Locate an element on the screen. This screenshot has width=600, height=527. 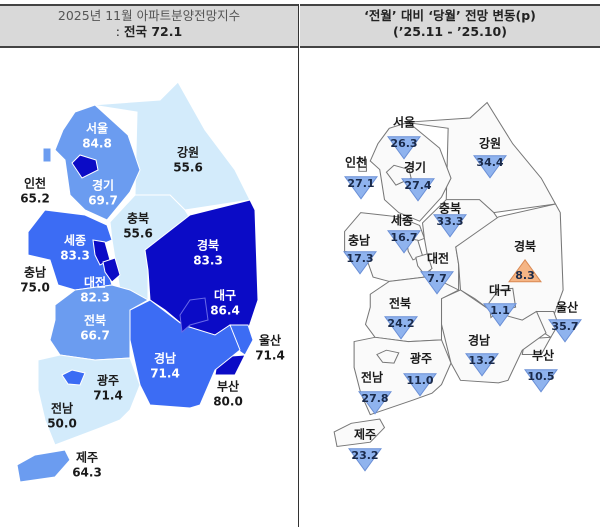
region-jeju-outline is located at coordinates (359, 433).